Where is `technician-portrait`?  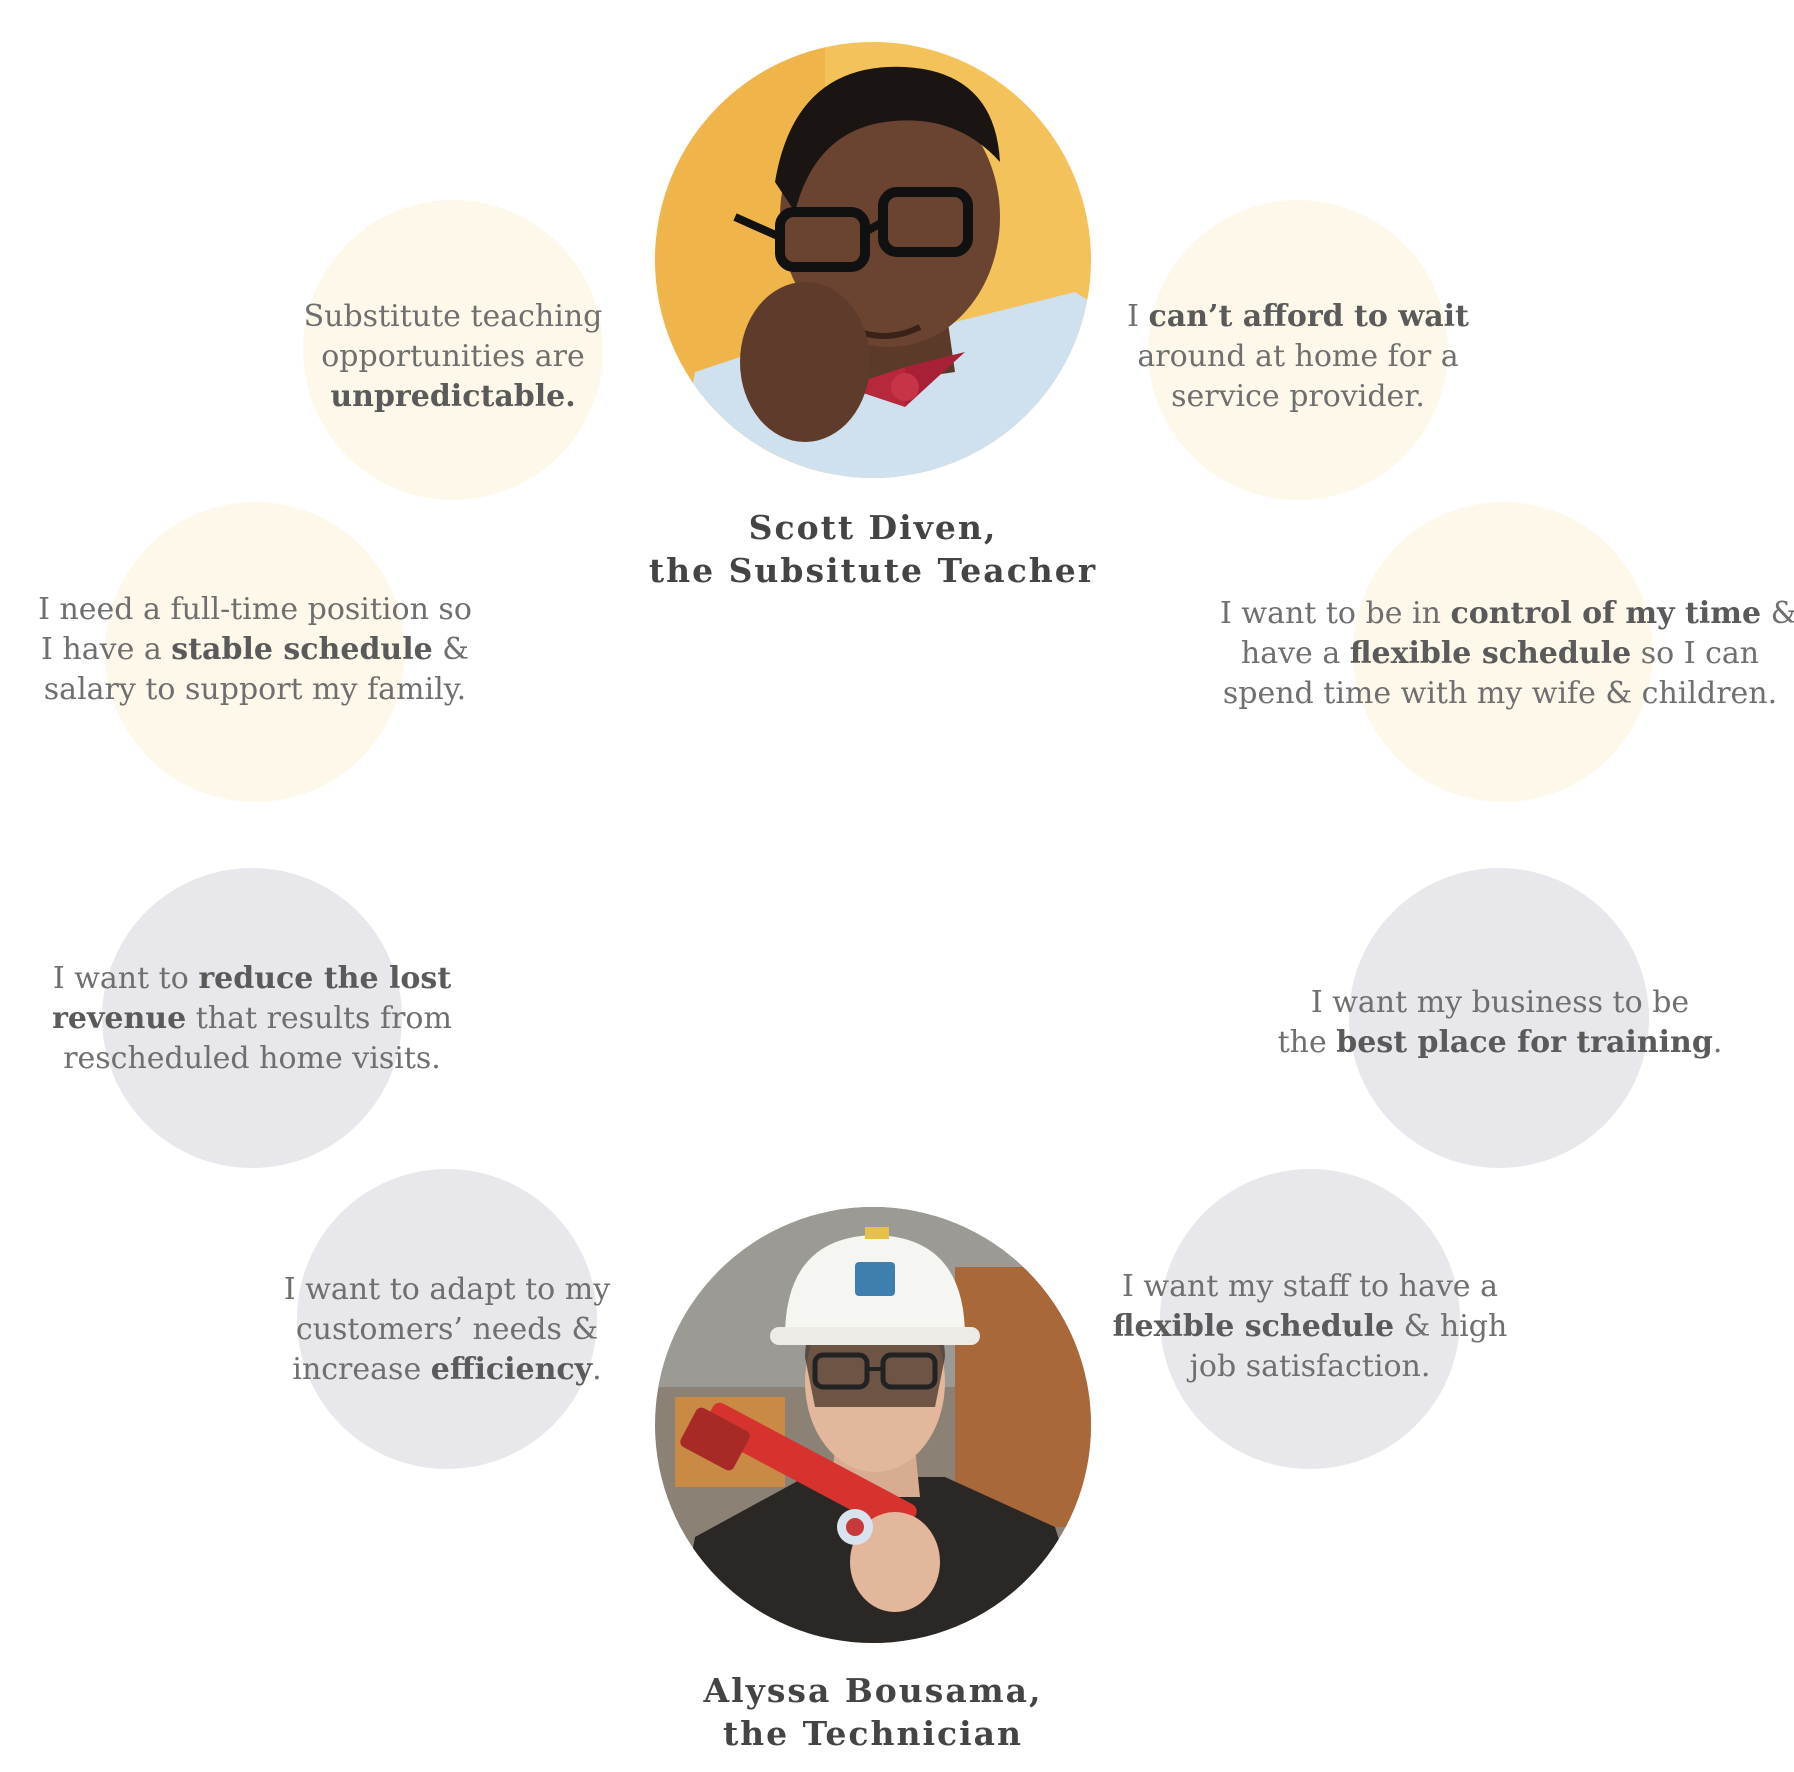
technician-portrait is located at coordinates (873, 1425).